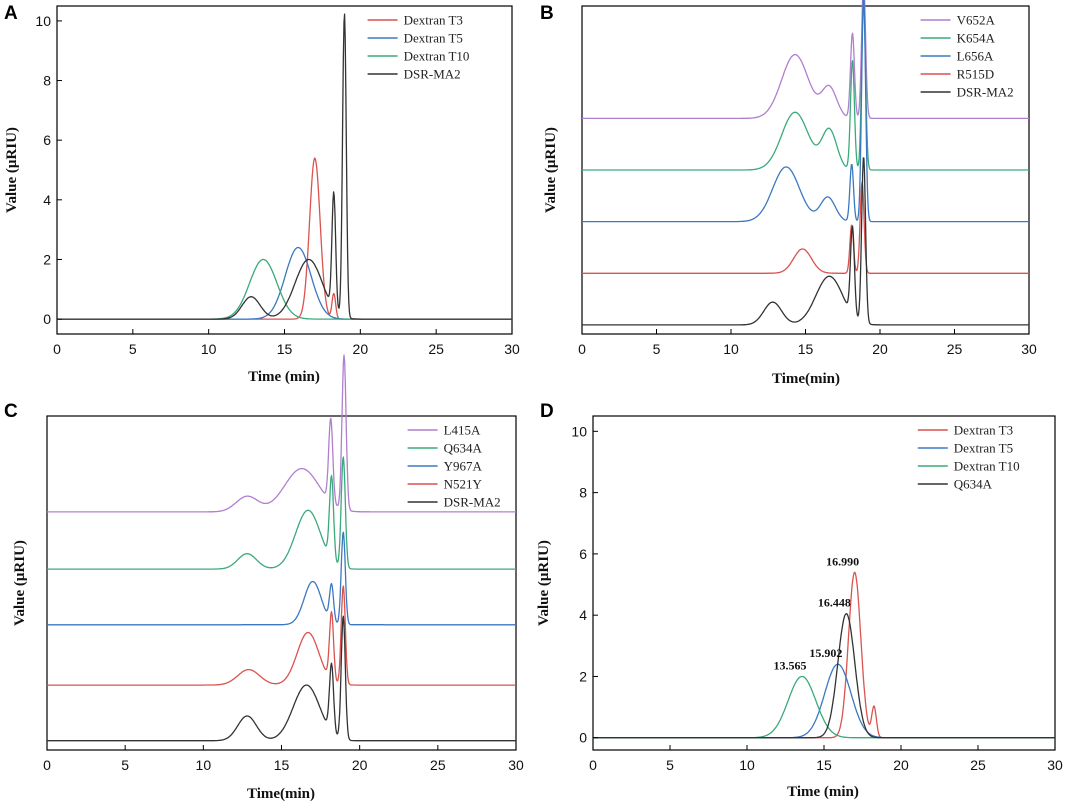 The width and height of the screenshot is (1065, 804). What do you see at coordinates (133, 349) in the screenshot?
I see `panel-a-x-tick-label: 5` at bounding box center [133, 349].